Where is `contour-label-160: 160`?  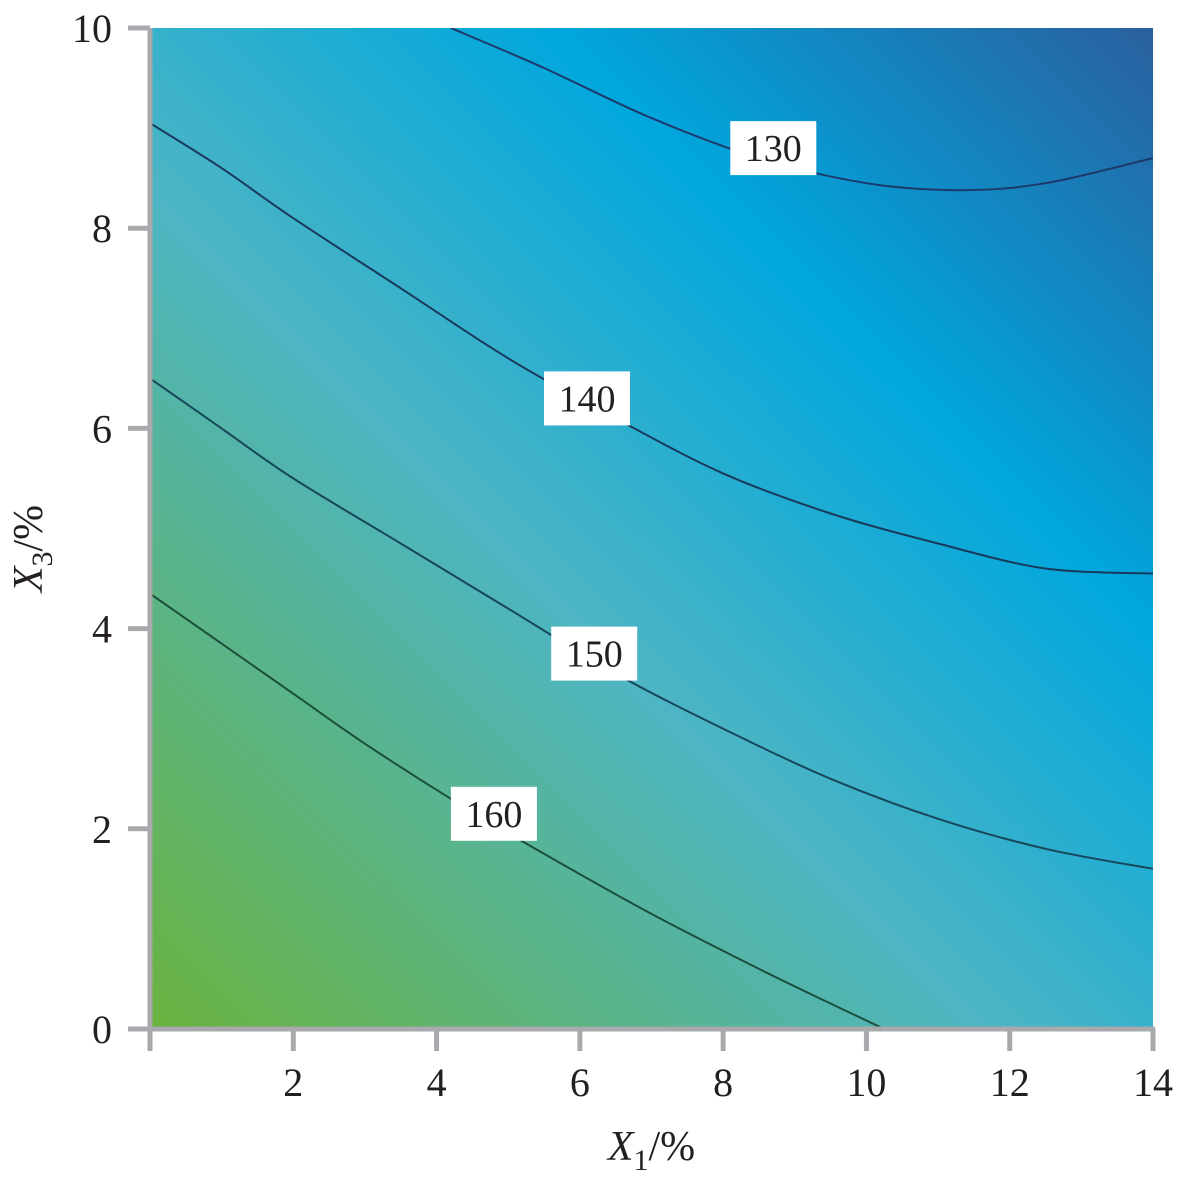 contour-label-160: 160 is located at coordinates (493, 813).